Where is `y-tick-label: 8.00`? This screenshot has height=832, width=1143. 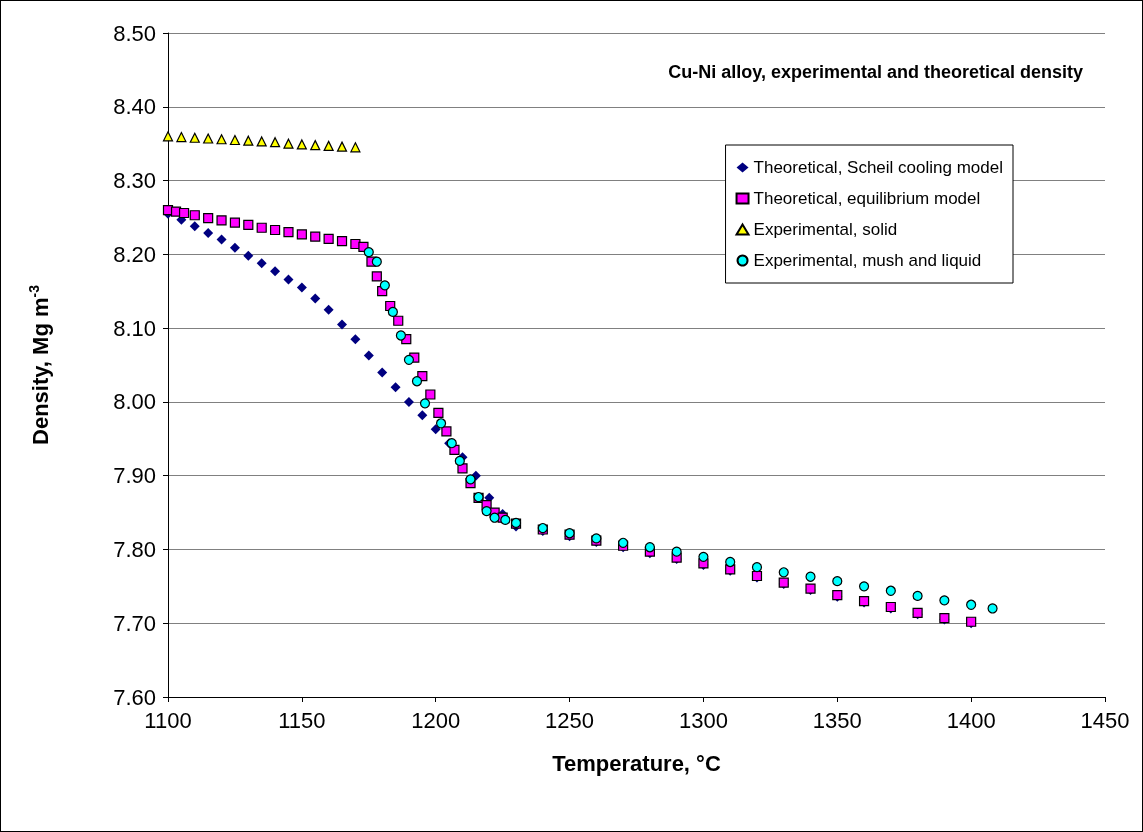 y-tick-label: 8.00 is located at coordinates (134, 402).